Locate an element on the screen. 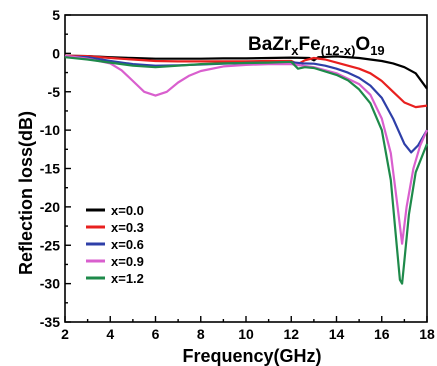 The image size is (437, 366). x-tick-label: 16 is located at coordinates (382, 334).